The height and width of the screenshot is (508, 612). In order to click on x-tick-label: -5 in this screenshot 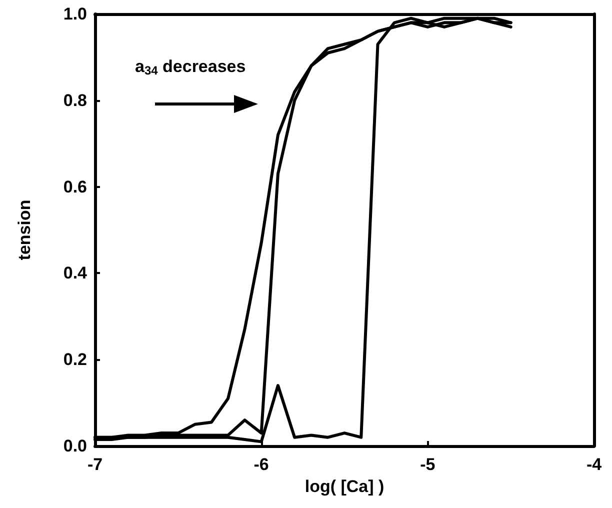, I will do `click(428, 464)`.